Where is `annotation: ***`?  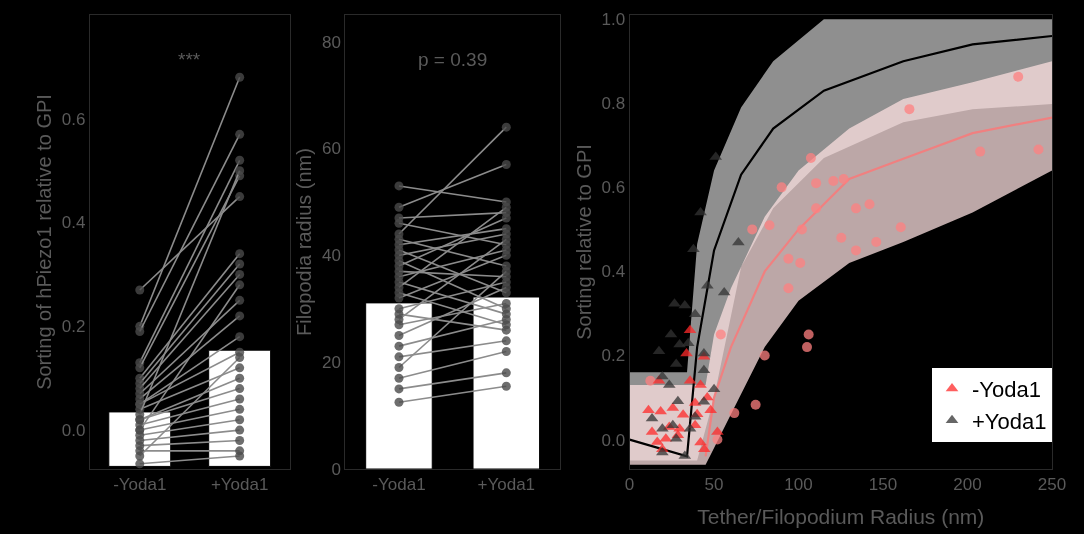 annotation: *** is located at coordinates (189, 59).